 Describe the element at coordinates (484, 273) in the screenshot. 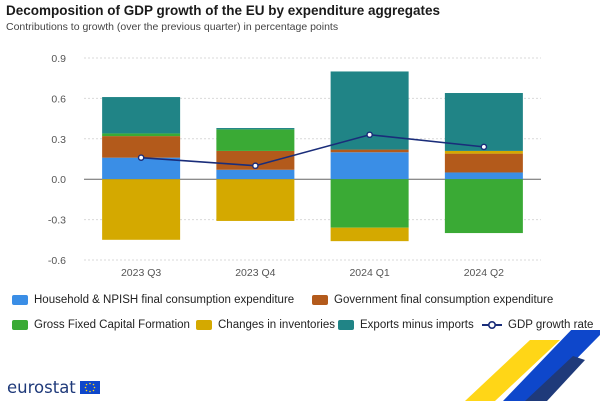

I see `x-tick-label: 2024 Q2` at that location.